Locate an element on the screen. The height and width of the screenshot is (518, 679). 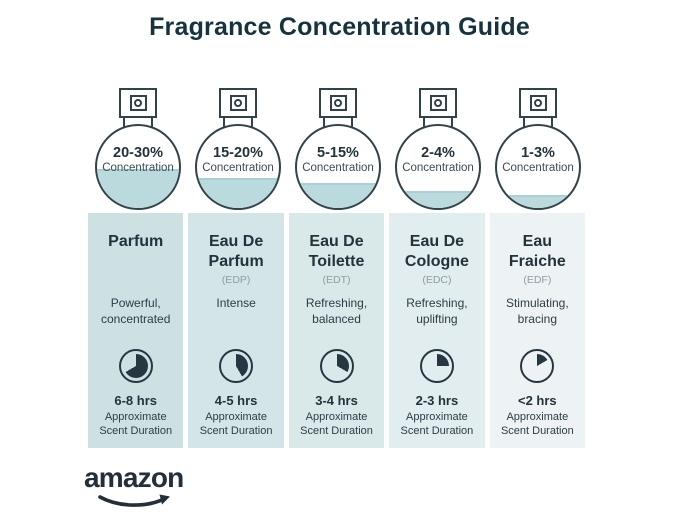
duration-value: 3-4 hrs is located at coordinates (336, 400).